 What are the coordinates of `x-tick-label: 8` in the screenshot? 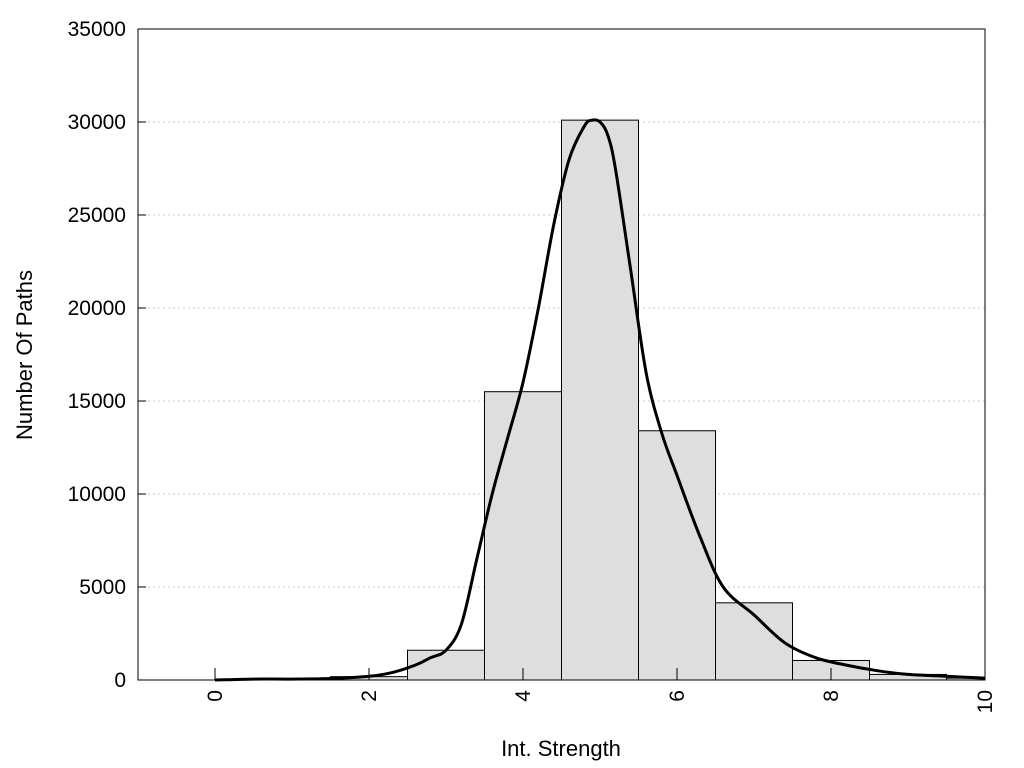 It's located at (831, 696).